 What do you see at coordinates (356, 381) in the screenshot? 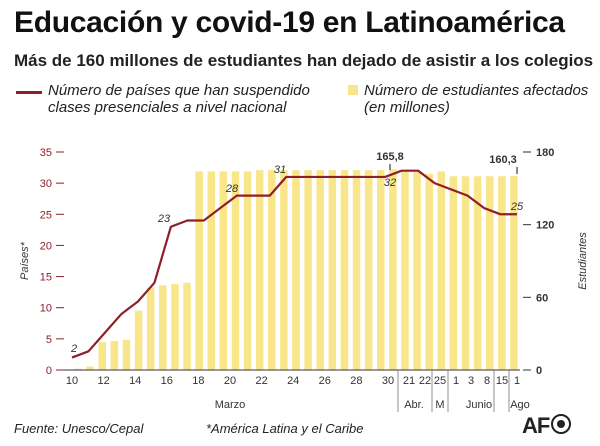
I see `x-tick-label: 28` at bounding box center [356, 381].